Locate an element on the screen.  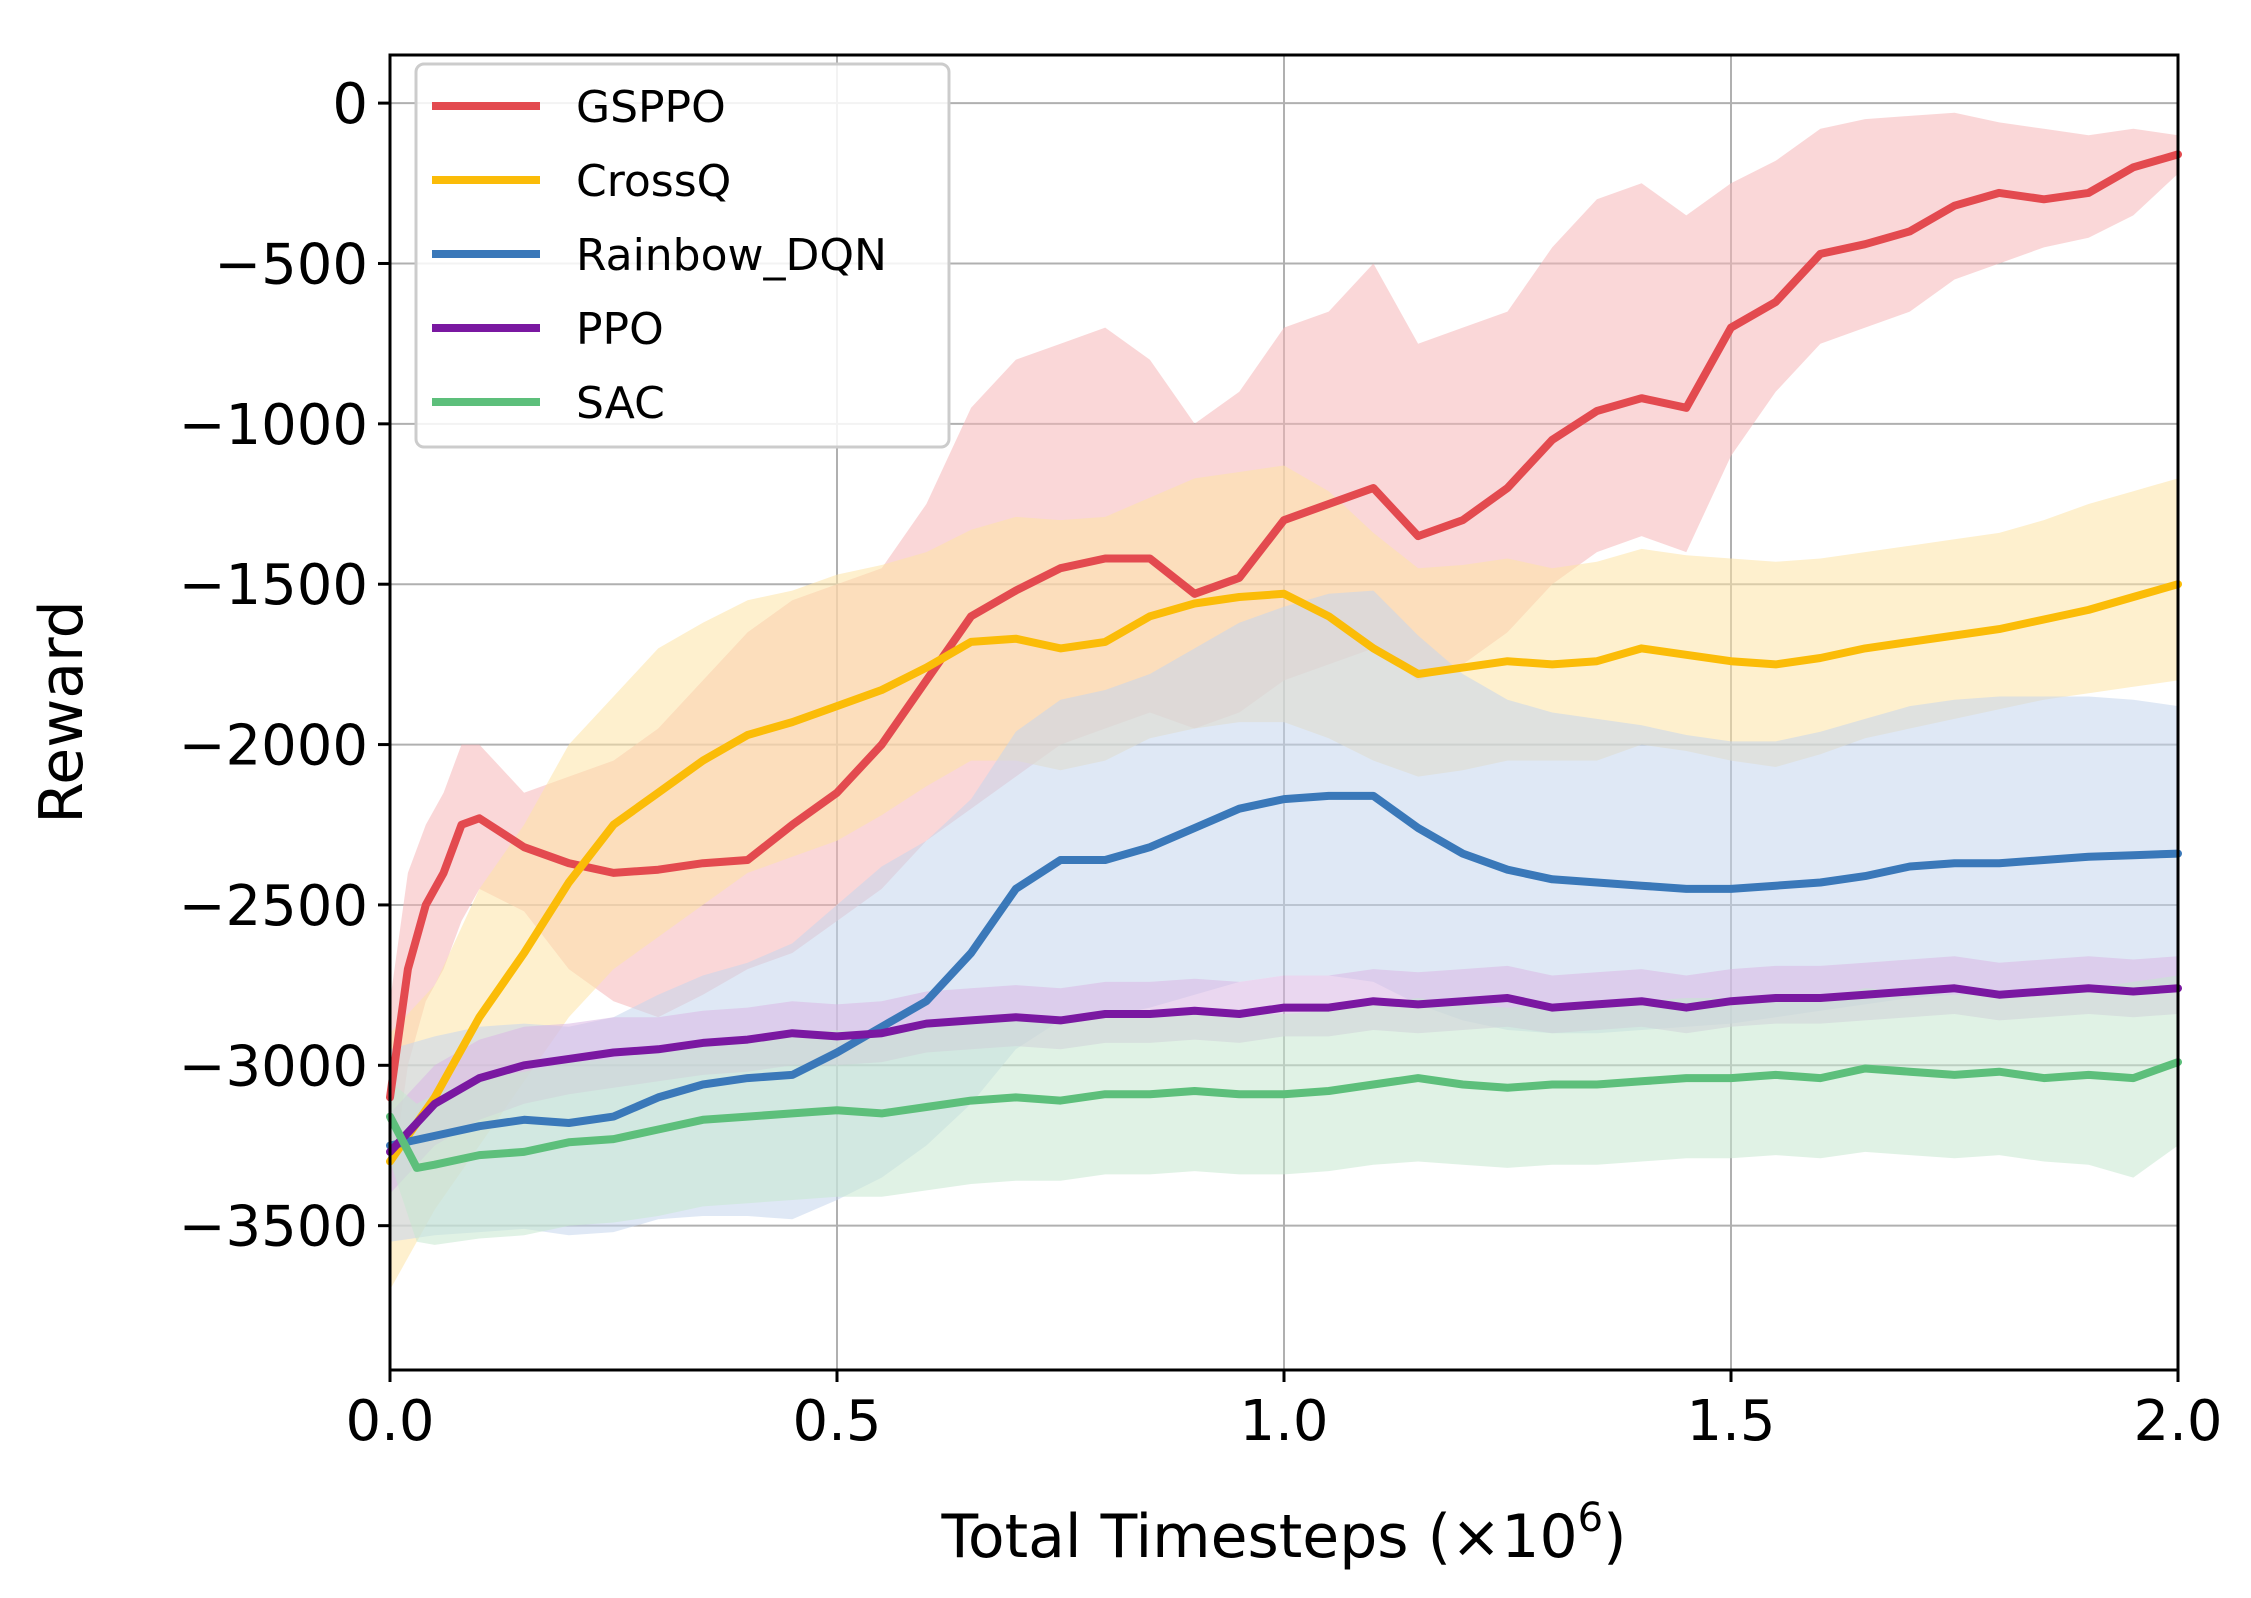
line-ppo is located at coordinates (1284, 1070).